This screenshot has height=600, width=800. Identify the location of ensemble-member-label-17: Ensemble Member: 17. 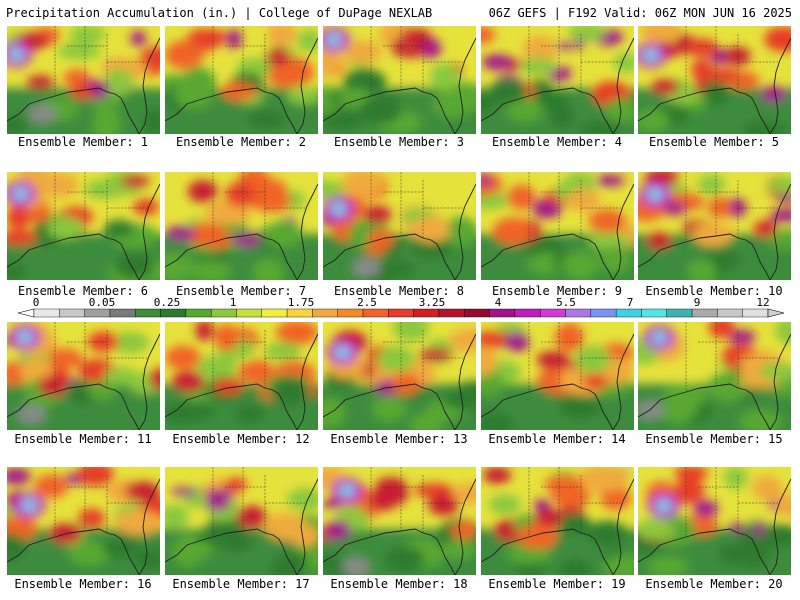
(241, 584).